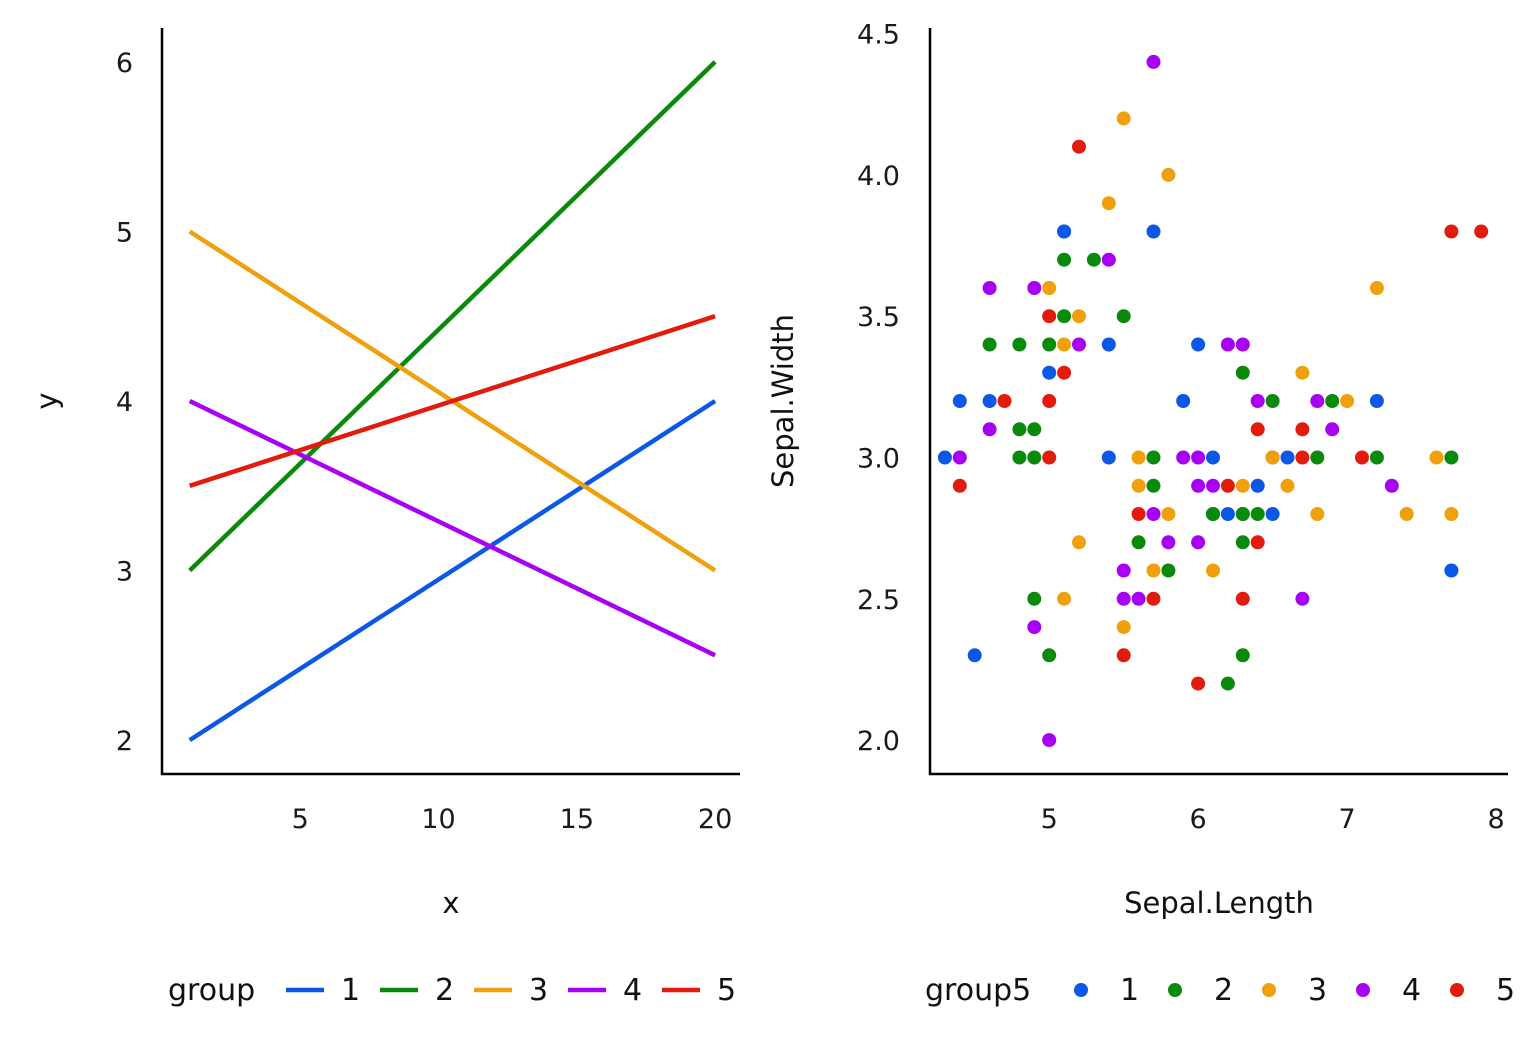  What do you see at coordinates (878, 459) in the screenshot?
I see `scatter-chart-y-tick-label: 3.0` at bounding box center [878, 459].